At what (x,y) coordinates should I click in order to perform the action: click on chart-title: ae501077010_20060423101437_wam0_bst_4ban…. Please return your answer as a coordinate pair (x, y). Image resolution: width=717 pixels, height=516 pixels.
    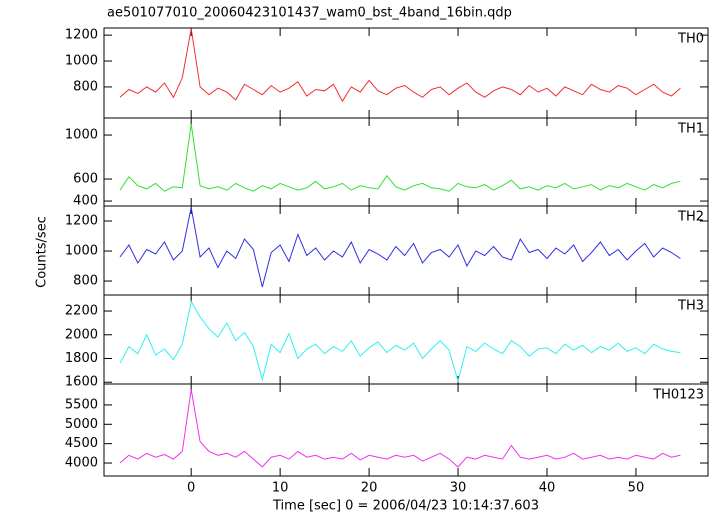
    Looking at the image, I should click on (309, 13).